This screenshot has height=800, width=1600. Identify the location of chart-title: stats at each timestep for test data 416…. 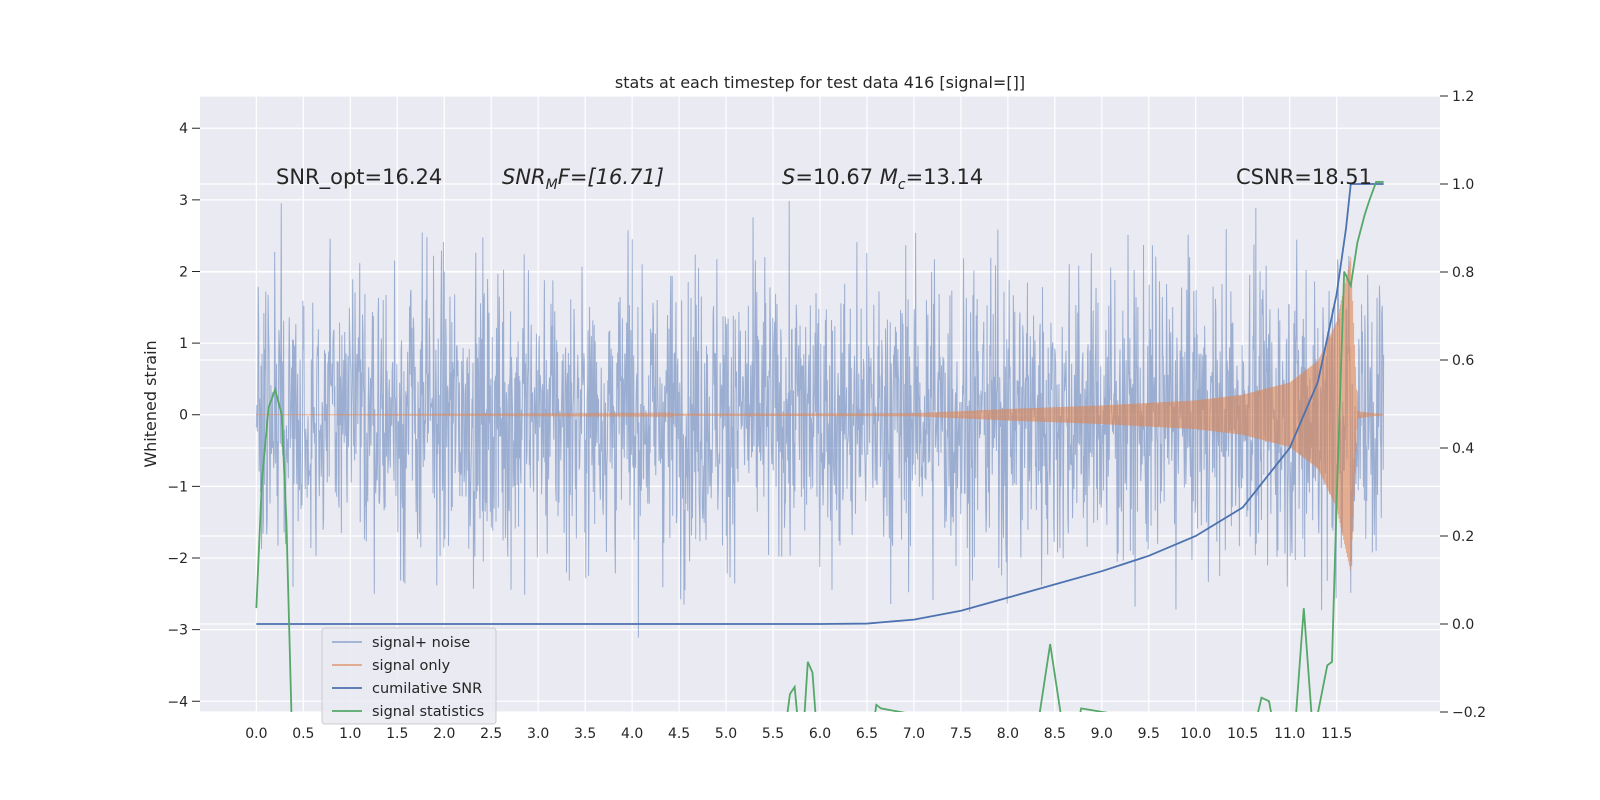
(820, 82).